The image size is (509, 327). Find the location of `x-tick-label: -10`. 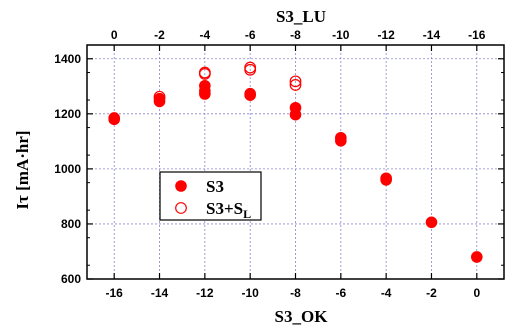

x-tick-label: -10 is located at coordinates (251, 293).